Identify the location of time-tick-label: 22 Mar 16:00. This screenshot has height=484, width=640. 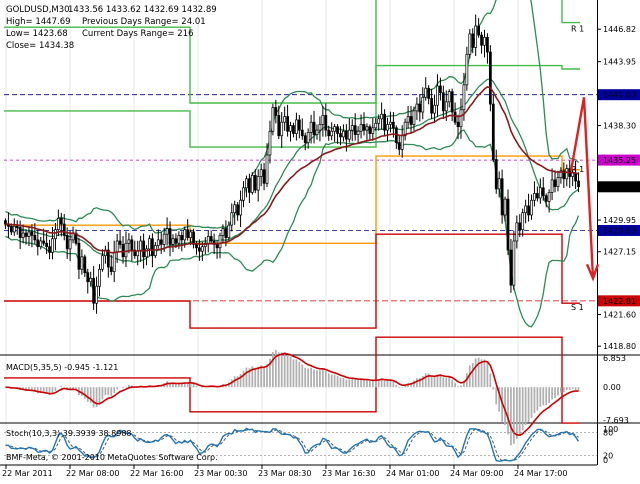
(156, 473).